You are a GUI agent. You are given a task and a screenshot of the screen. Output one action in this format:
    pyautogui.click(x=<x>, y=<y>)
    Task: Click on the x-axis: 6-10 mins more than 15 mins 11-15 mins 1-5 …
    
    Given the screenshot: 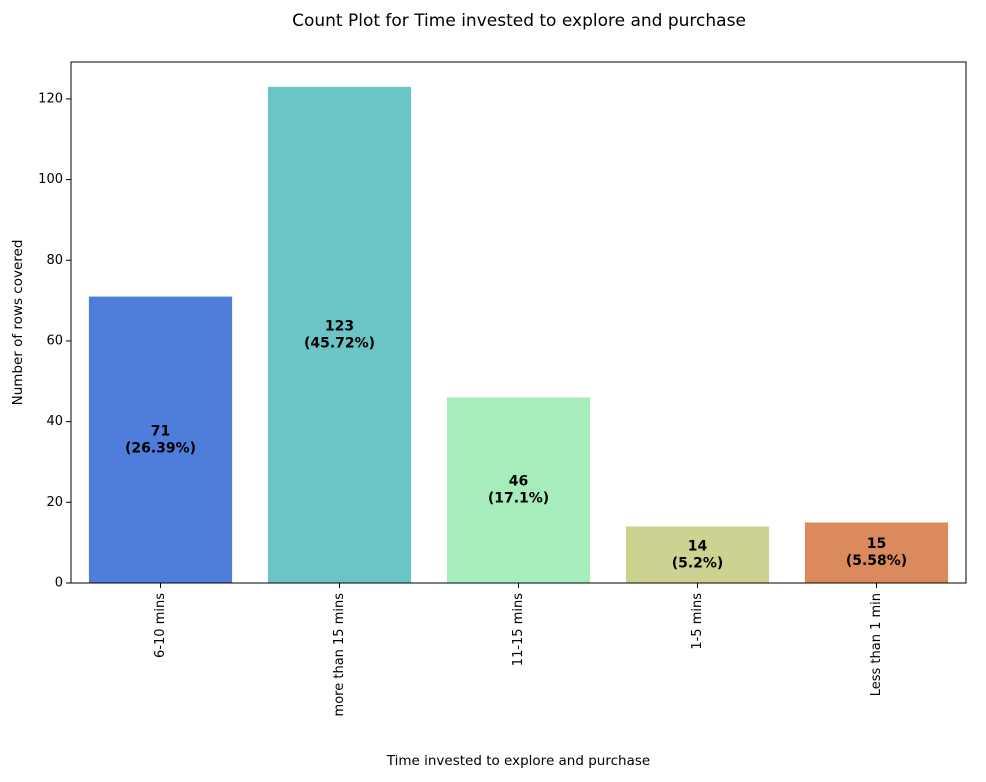 What is the action you would take?
    pyautogui.click(x=518, y=649)
    